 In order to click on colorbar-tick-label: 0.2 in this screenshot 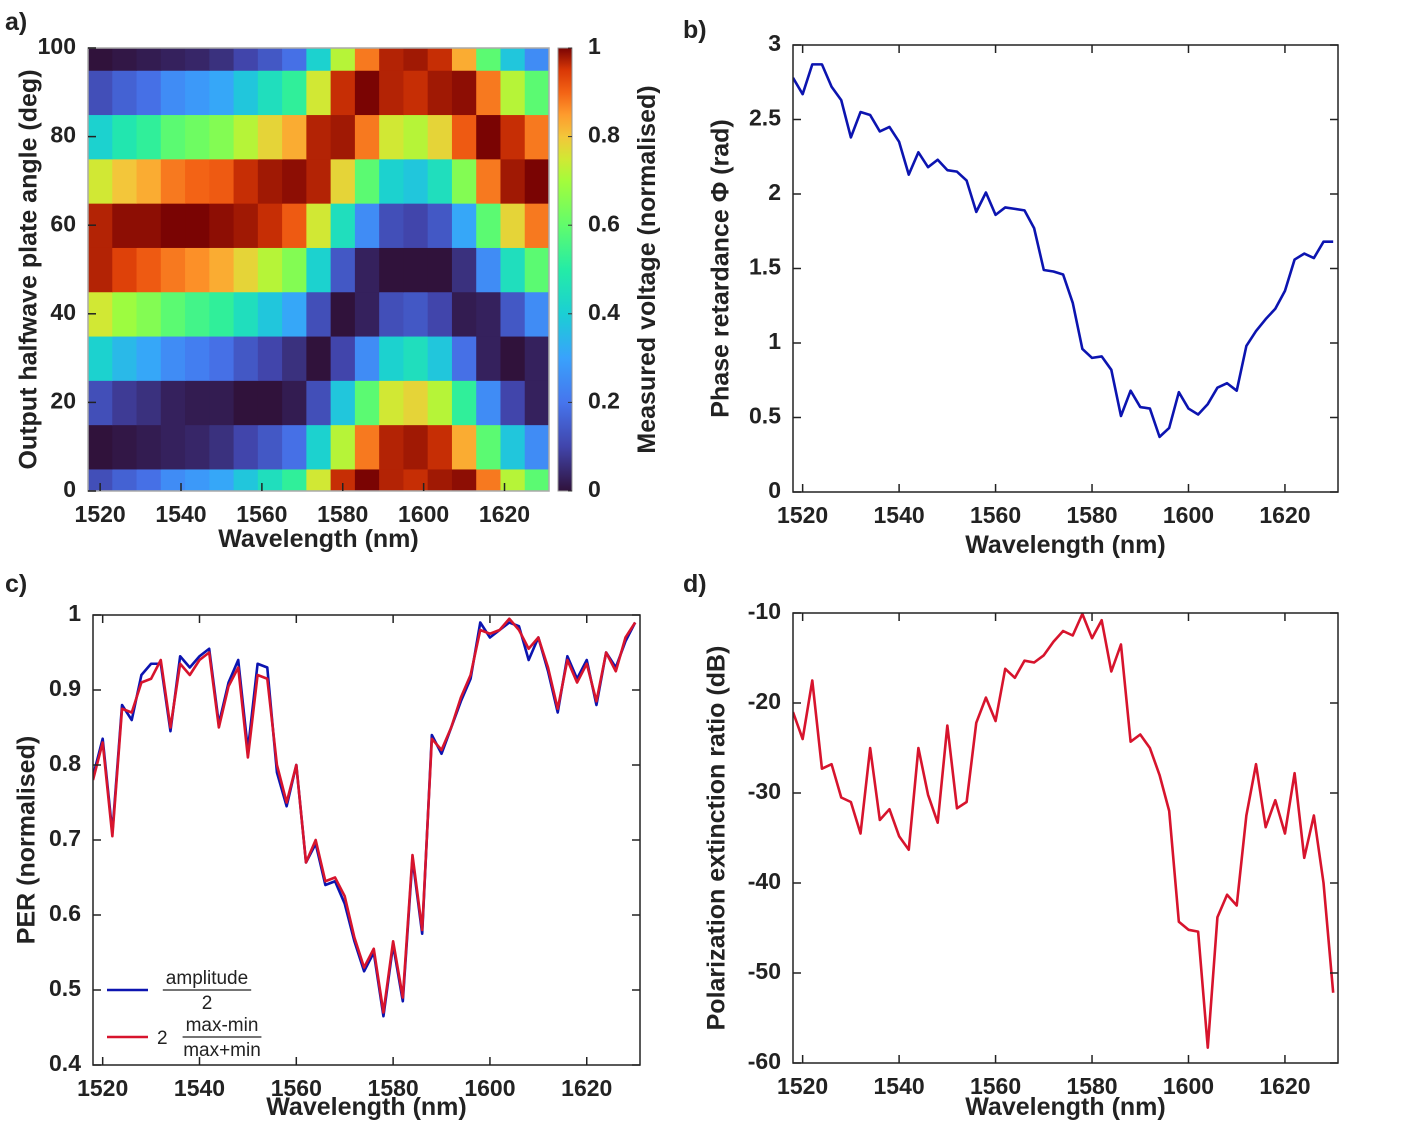, I will do `click(604, 400)`.